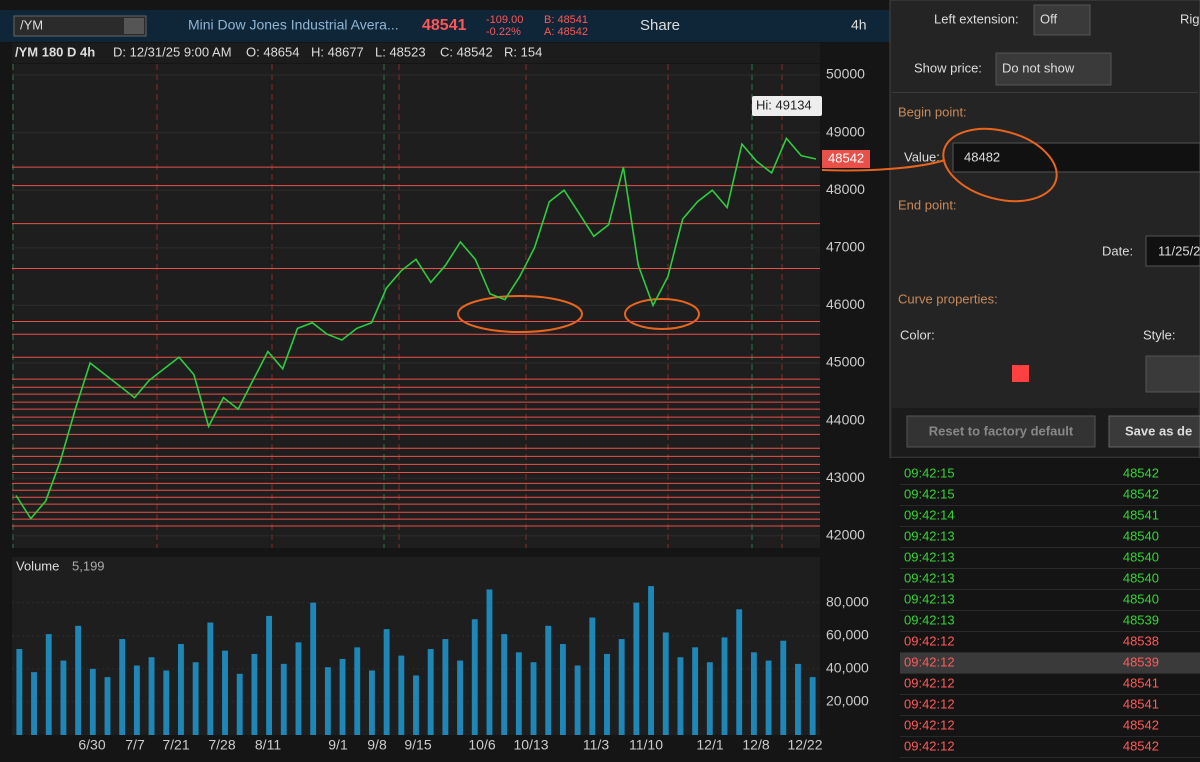  I want to click on y-tick-label: 47000, so click(845, 247).